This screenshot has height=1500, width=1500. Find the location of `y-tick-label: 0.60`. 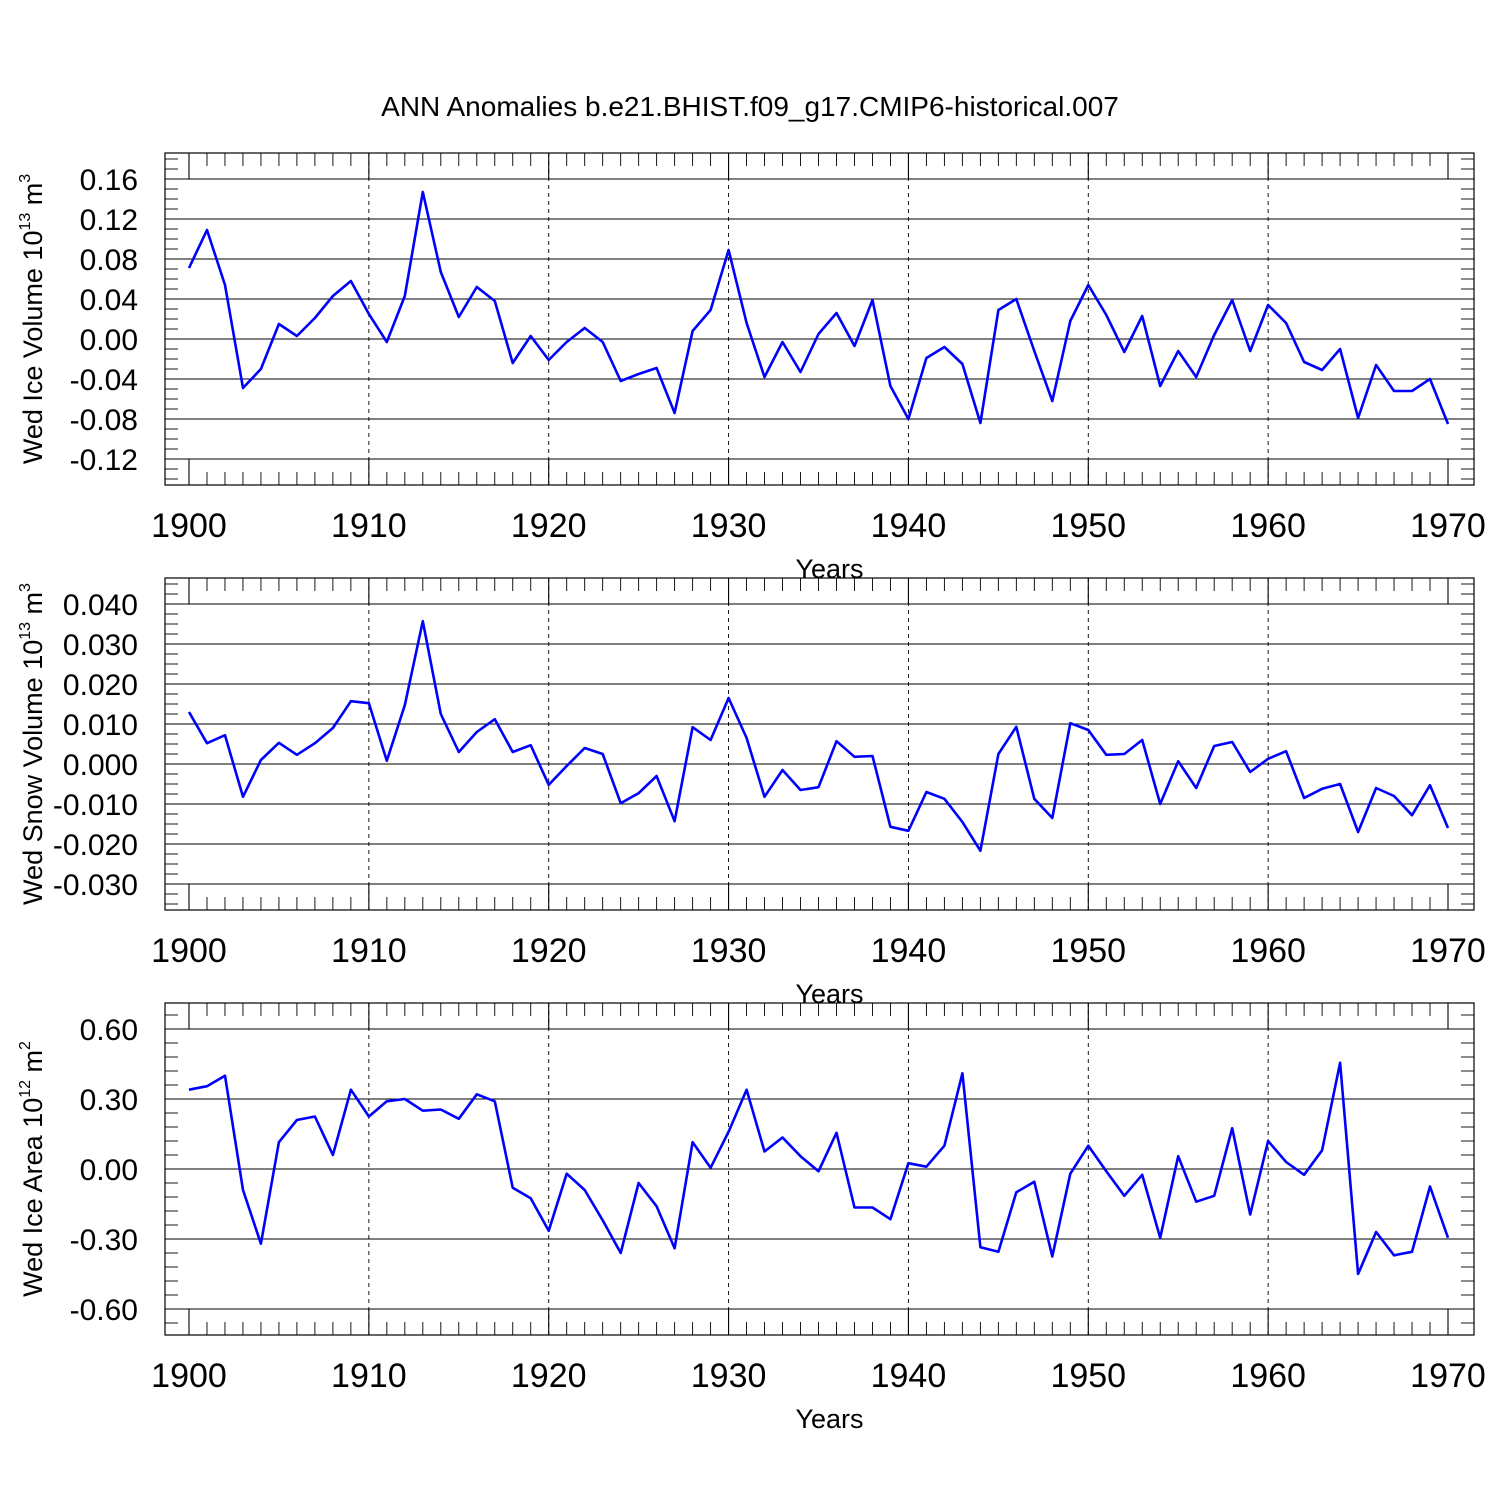

y-tick-label: 0.60 is located at coordinates (109, 1030).